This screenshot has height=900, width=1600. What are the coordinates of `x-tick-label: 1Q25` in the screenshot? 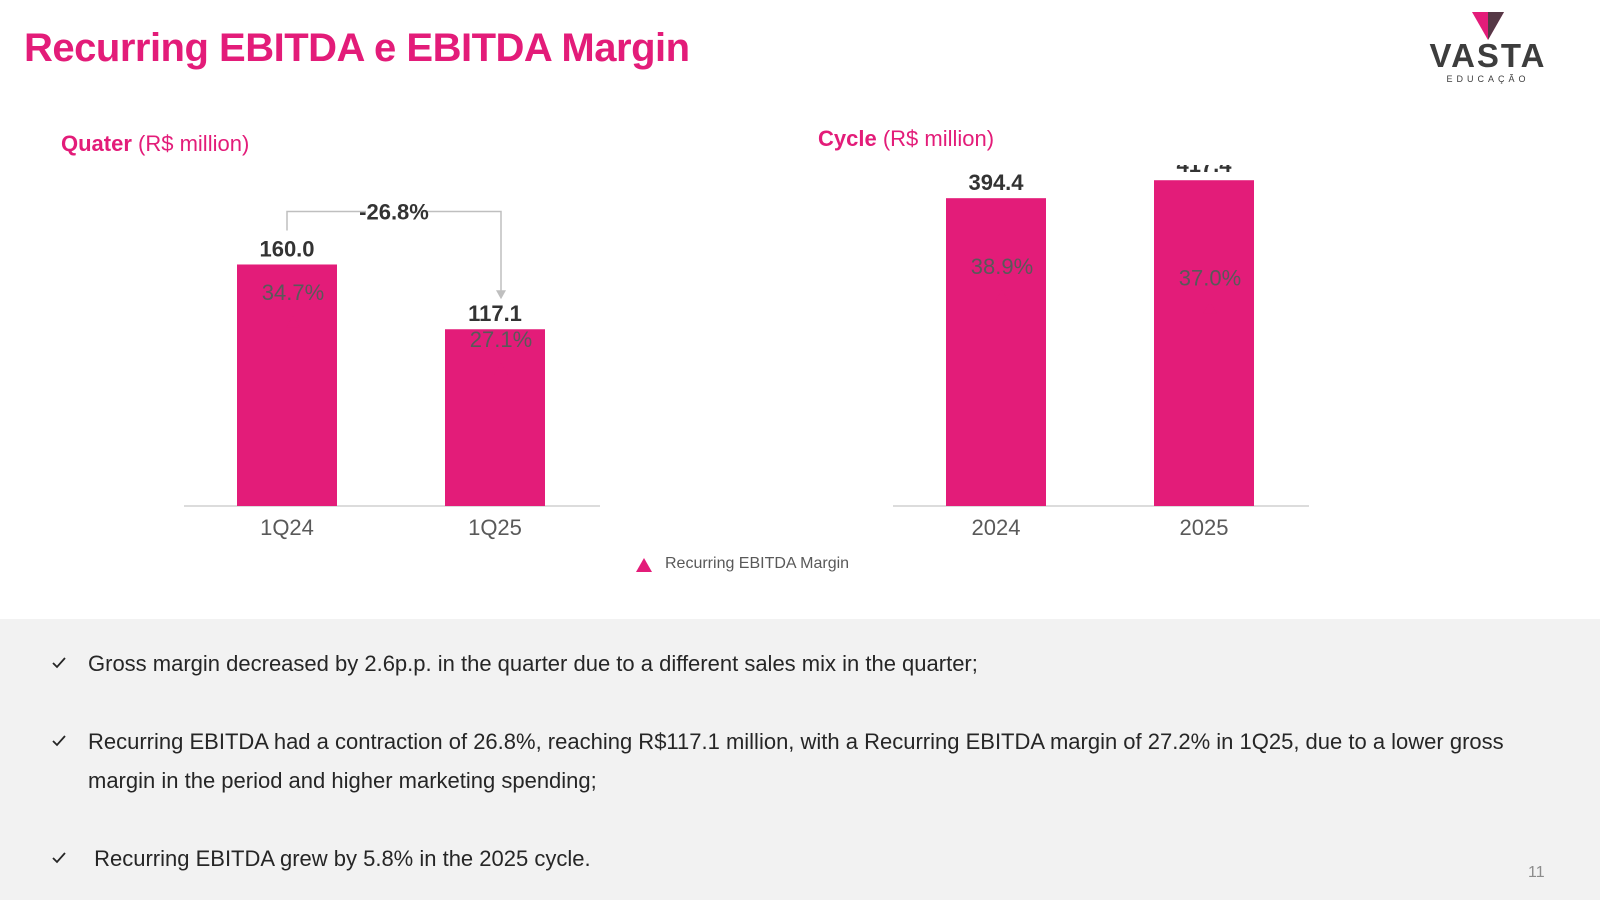 It's located at (495, 527).